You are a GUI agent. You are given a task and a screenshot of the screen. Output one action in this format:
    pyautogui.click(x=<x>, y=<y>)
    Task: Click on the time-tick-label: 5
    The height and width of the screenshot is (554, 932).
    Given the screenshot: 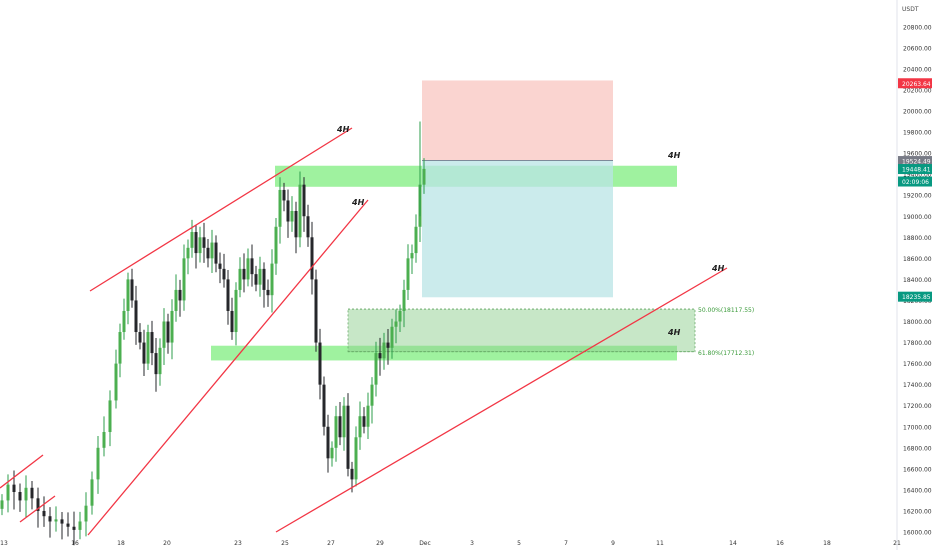 What is the action you would take?
    pyautogui.click(x=519, y=543)
    